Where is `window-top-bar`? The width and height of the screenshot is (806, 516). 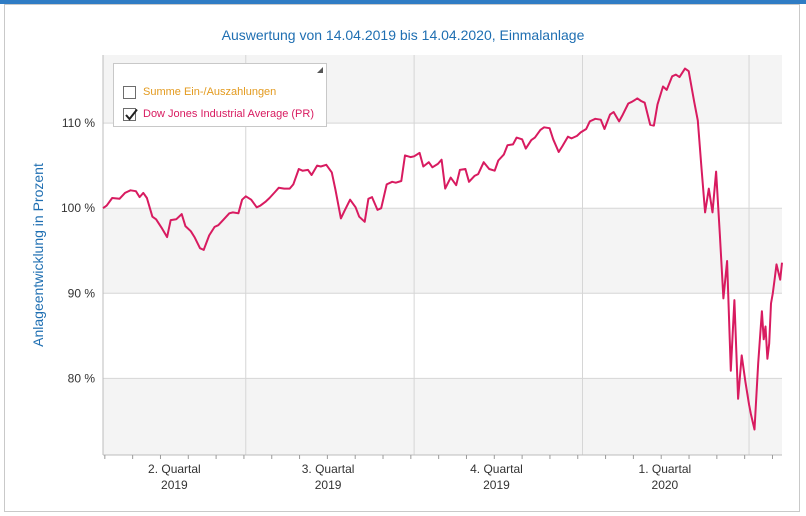 window-top-bar is located at coordinates (403, 2).